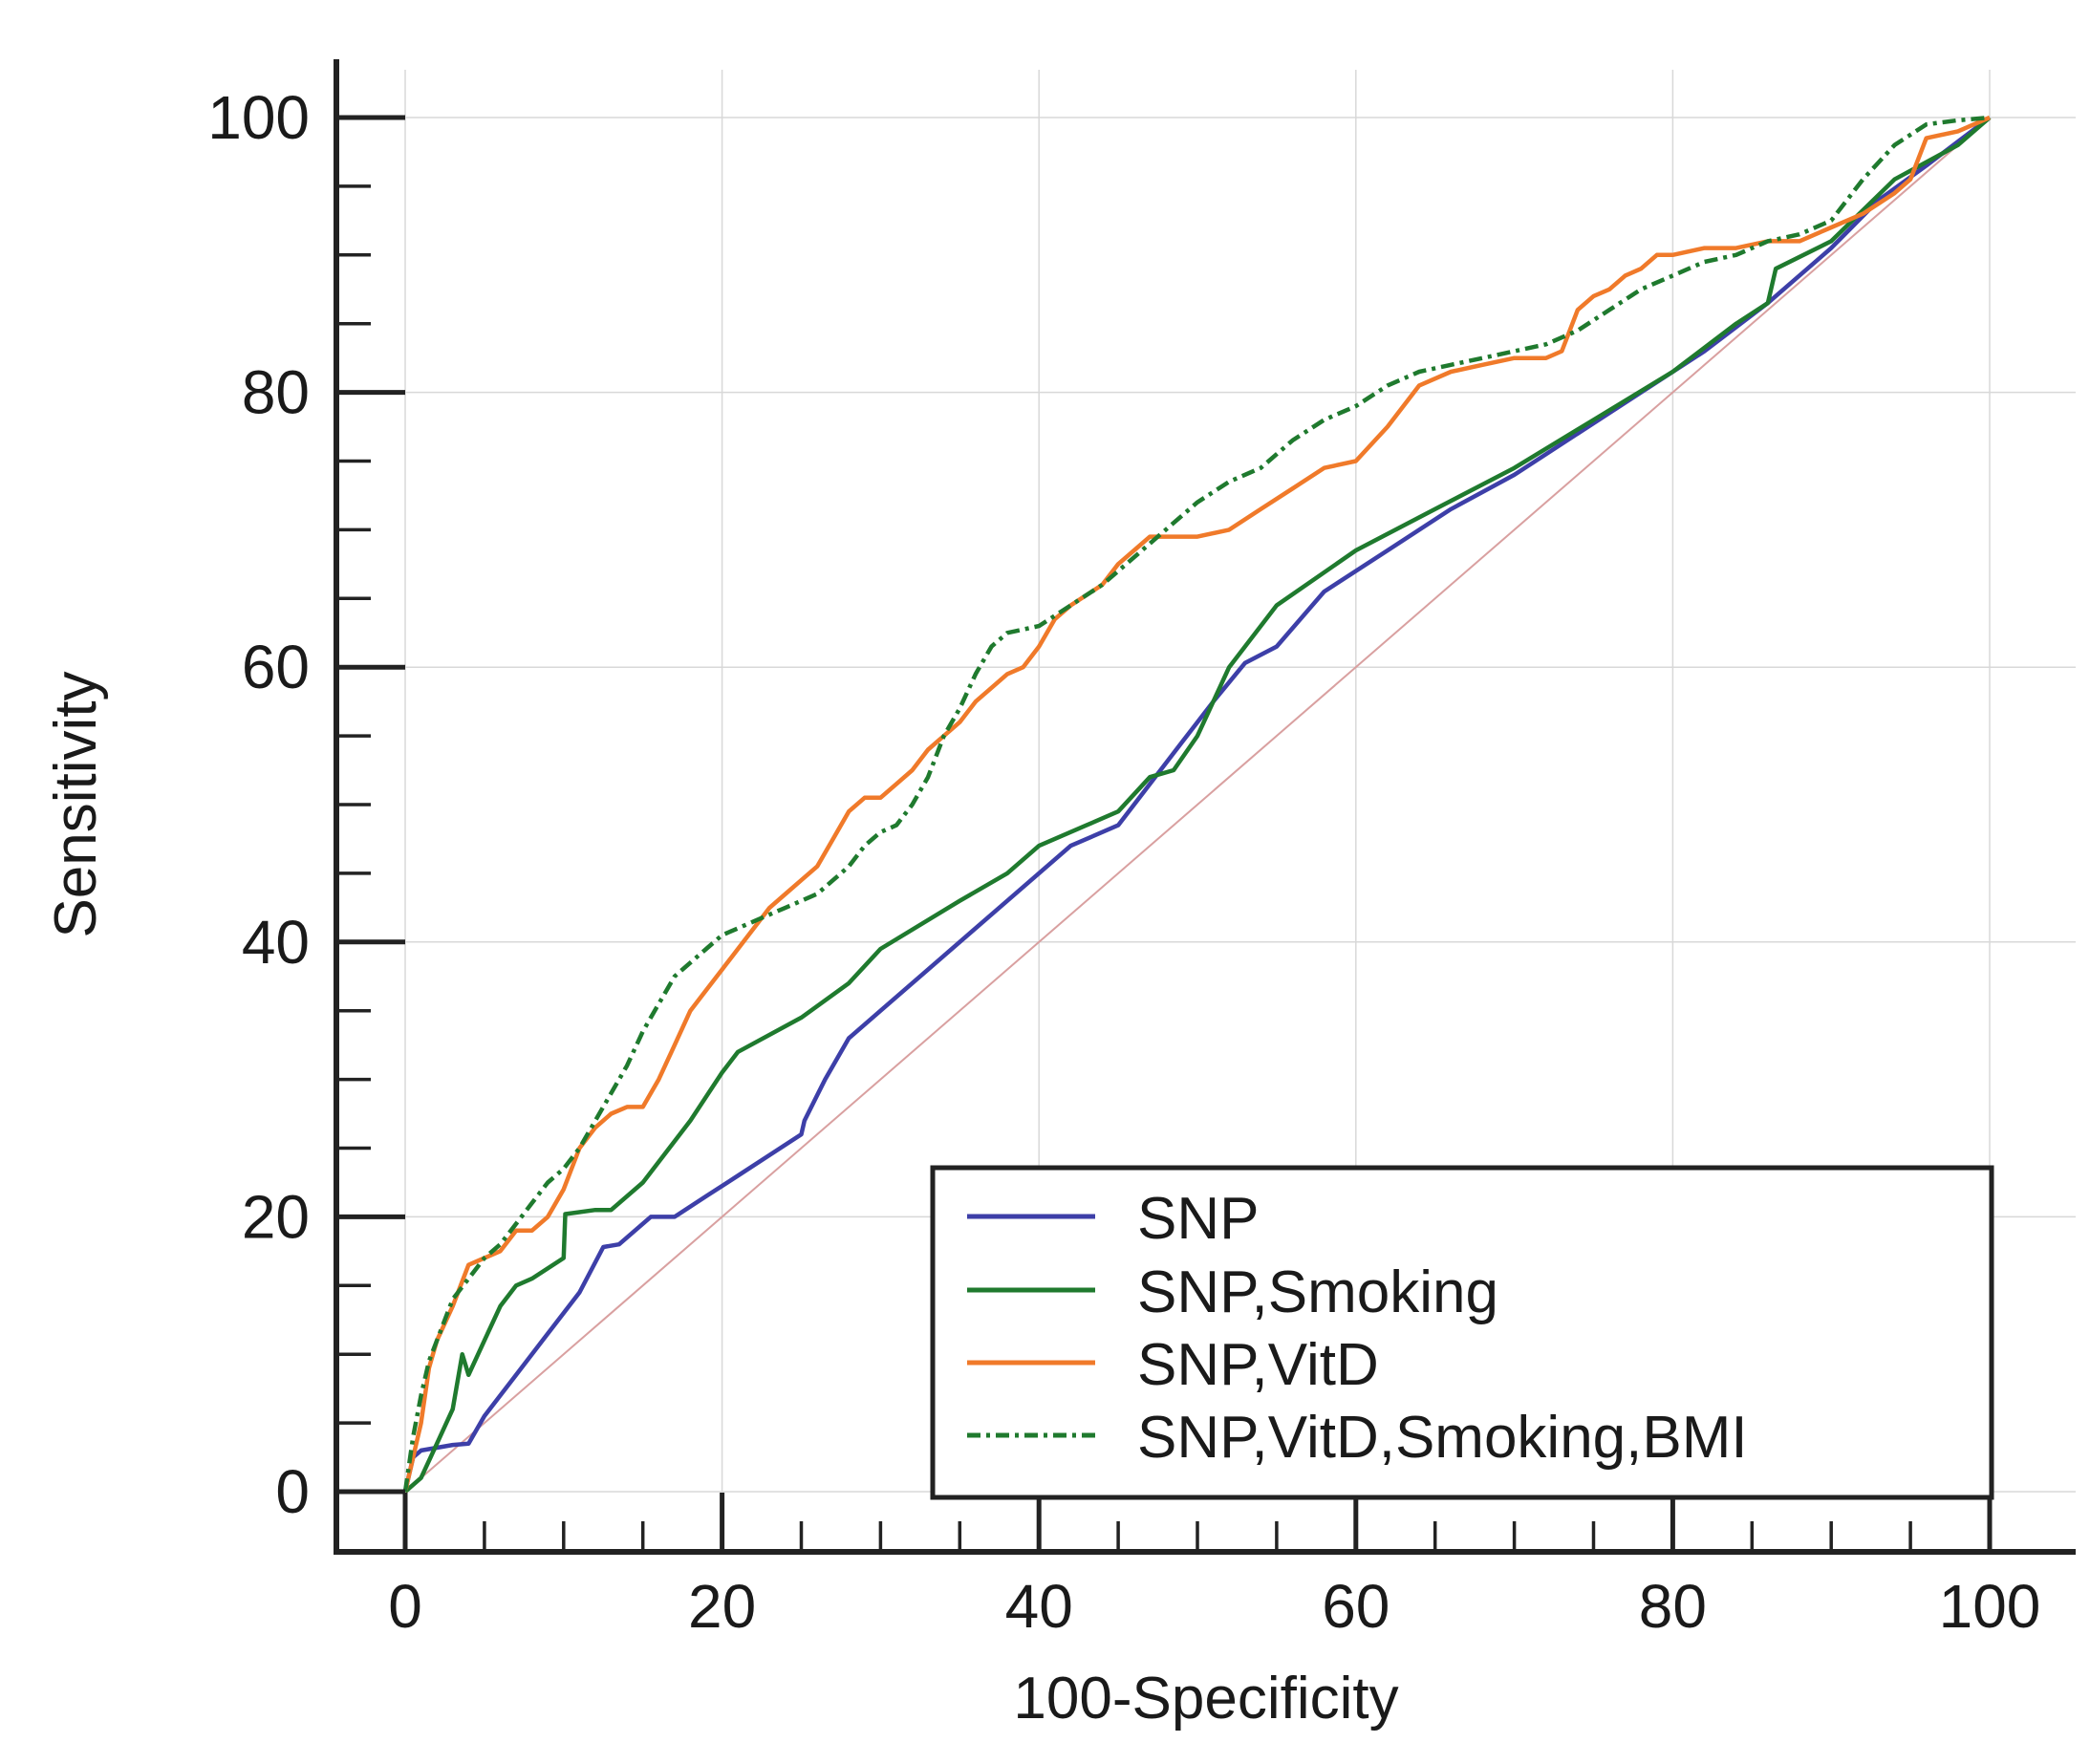 The height and width of the screenshot is (1764, 2090). I want to click on y-tick-label-80: 80, so click(276, 393).